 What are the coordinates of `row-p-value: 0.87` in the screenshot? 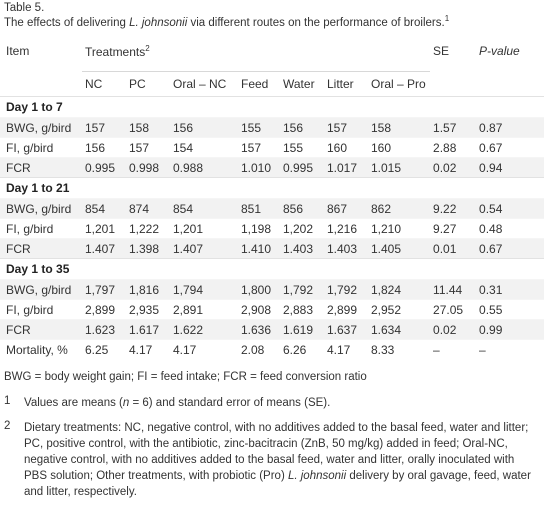 It's located at (510, 127).